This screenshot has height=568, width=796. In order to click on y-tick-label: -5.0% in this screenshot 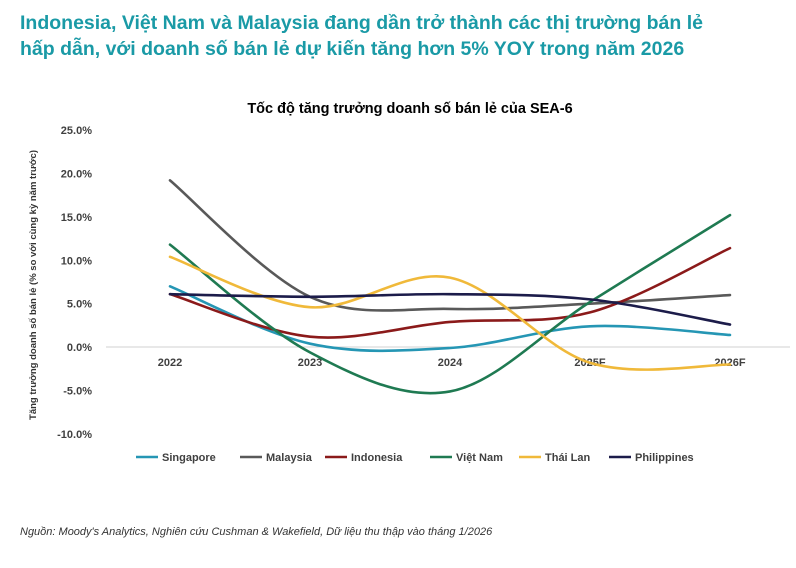, I will do `click(77, 392)`.